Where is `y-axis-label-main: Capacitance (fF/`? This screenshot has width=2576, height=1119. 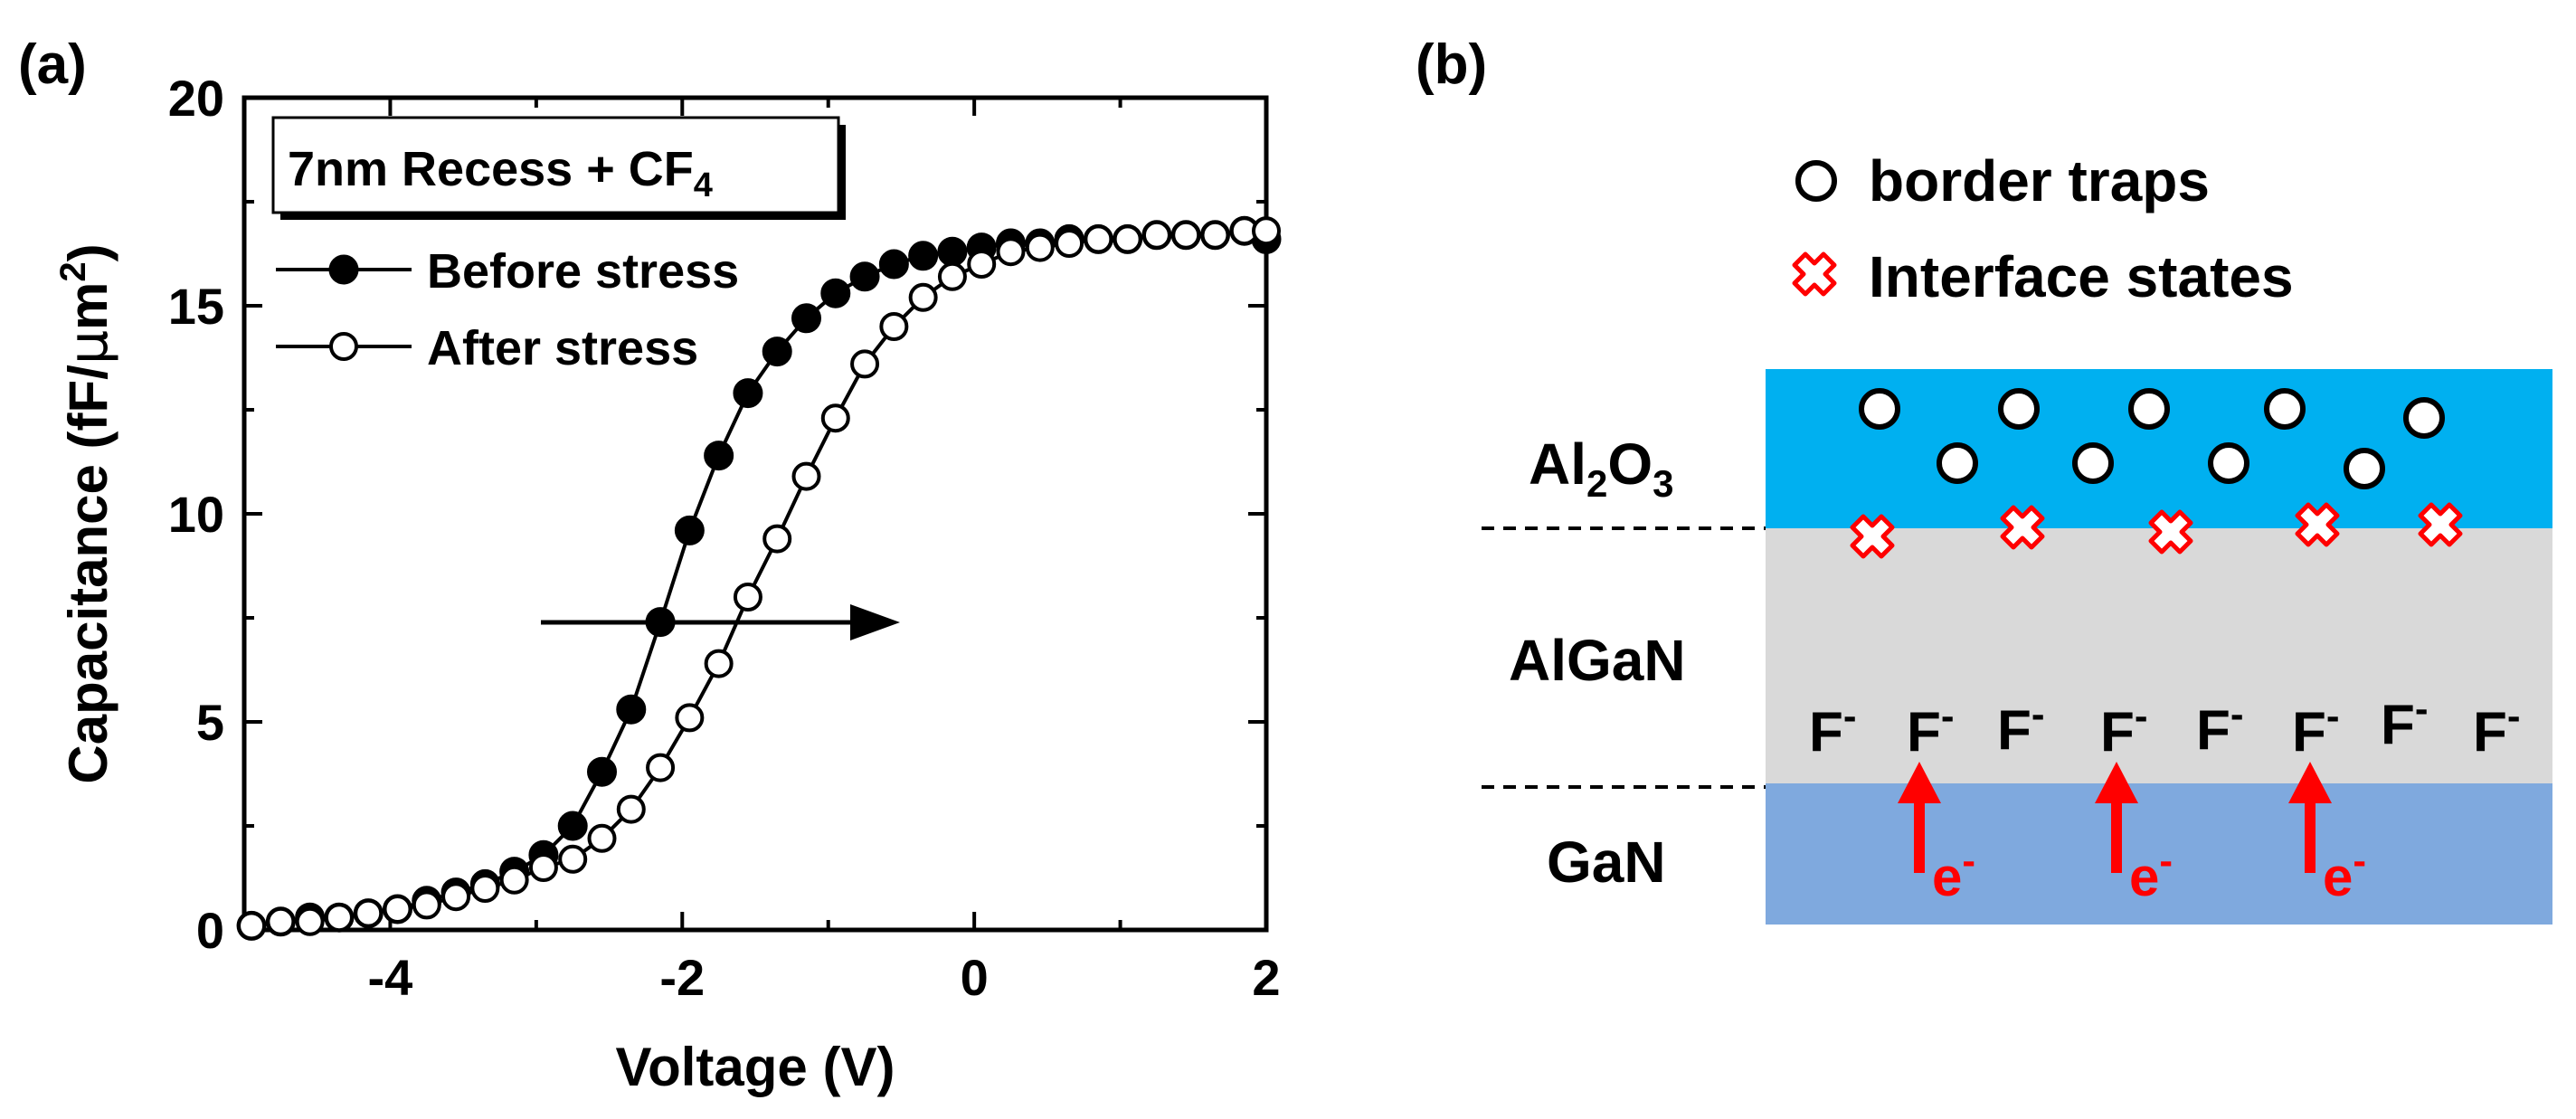 y-axis-label-main: Capacitance (fF/ is located at coordinates (88, 574).